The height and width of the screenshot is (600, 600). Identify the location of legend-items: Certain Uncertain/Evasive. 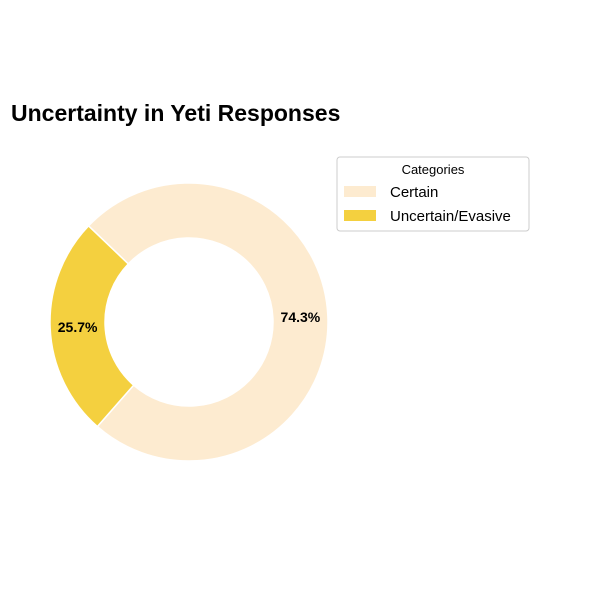
(427, 204).